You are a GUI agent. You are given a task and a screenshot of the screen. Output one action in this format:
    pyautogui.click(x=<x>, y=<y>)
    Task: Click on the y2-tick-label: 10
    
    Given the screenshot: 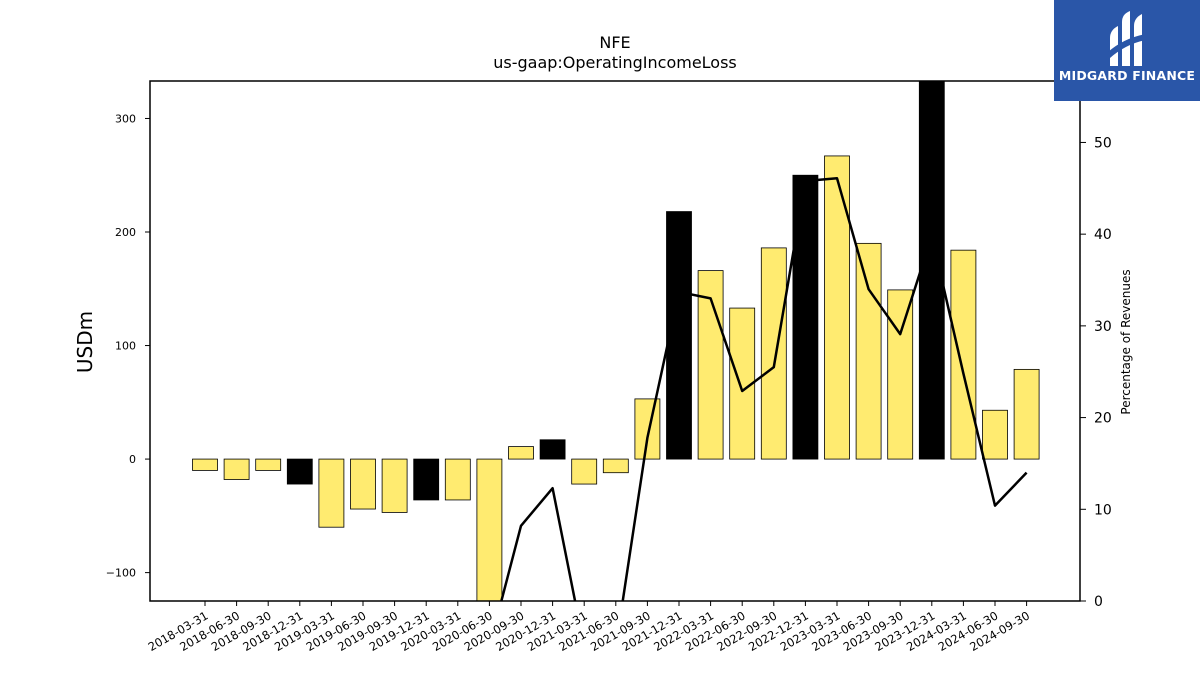 What is the action you would take?
    pyautogui.click(x=1103, y=510)
    